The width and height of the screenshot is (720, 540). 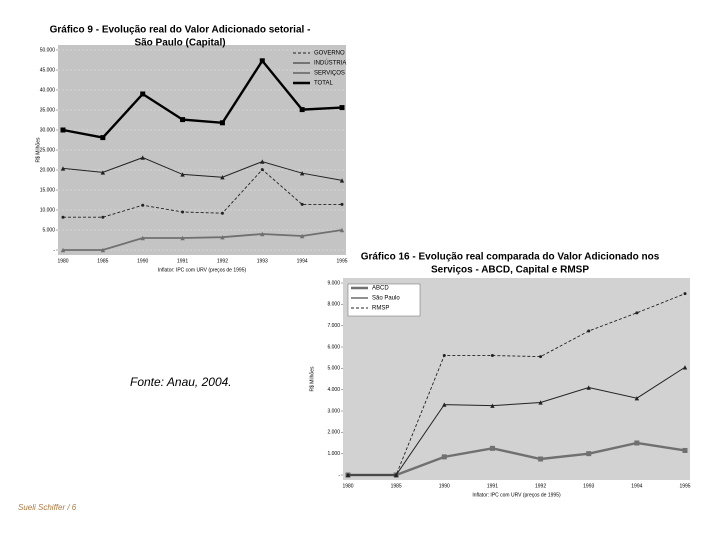 I want to click on y-tick-label: 3.000, so click(x=333, y=411).